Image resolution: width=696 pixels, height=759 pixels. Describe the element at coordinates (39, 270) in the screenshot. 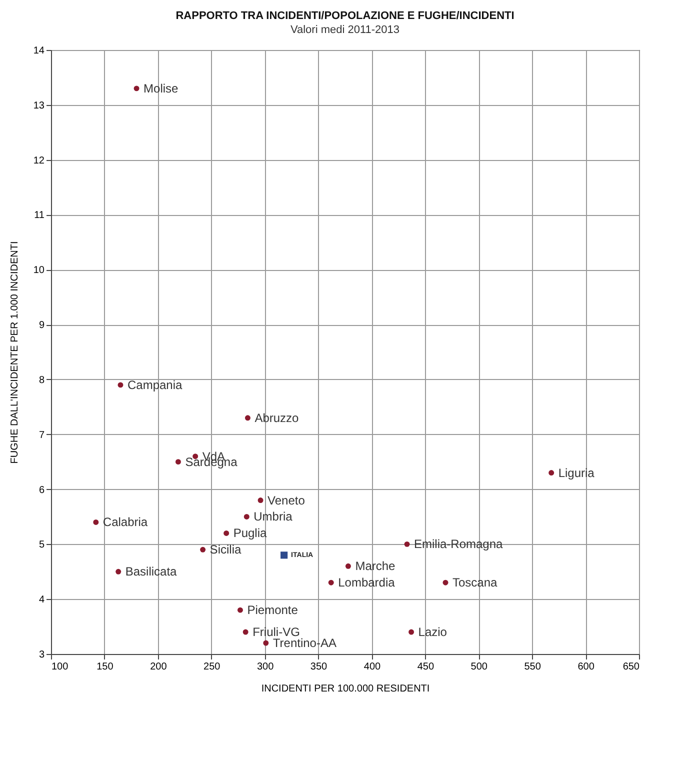

I see `y-tick-label: 10` at that location.